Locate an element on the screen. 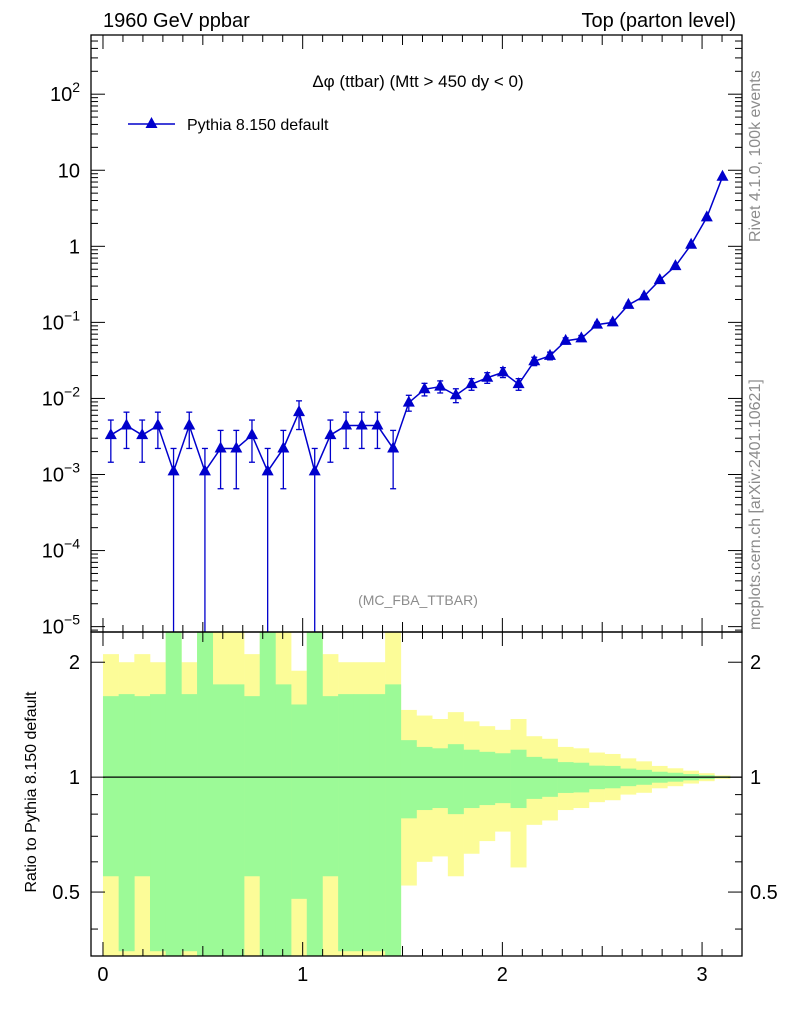  ratio-y-tick-label: 0.5 is located at coordinates (66, 893).